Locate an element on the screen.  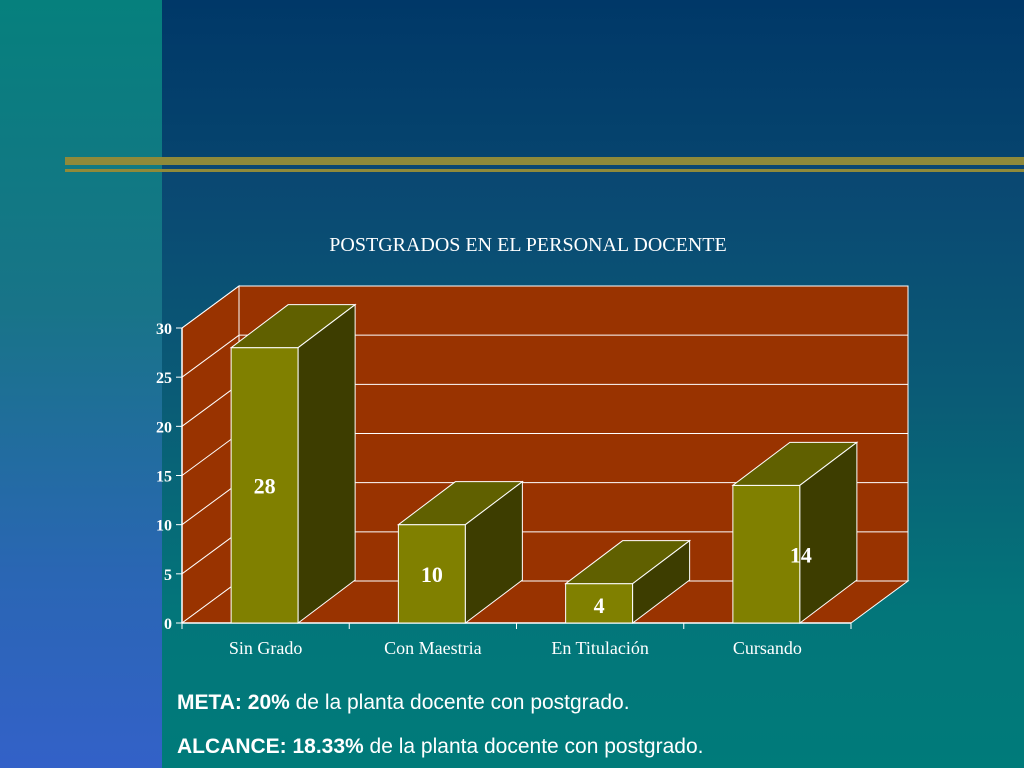
alcance-text: de la planta docente con postgrado. is located at coordinates (533, 746).